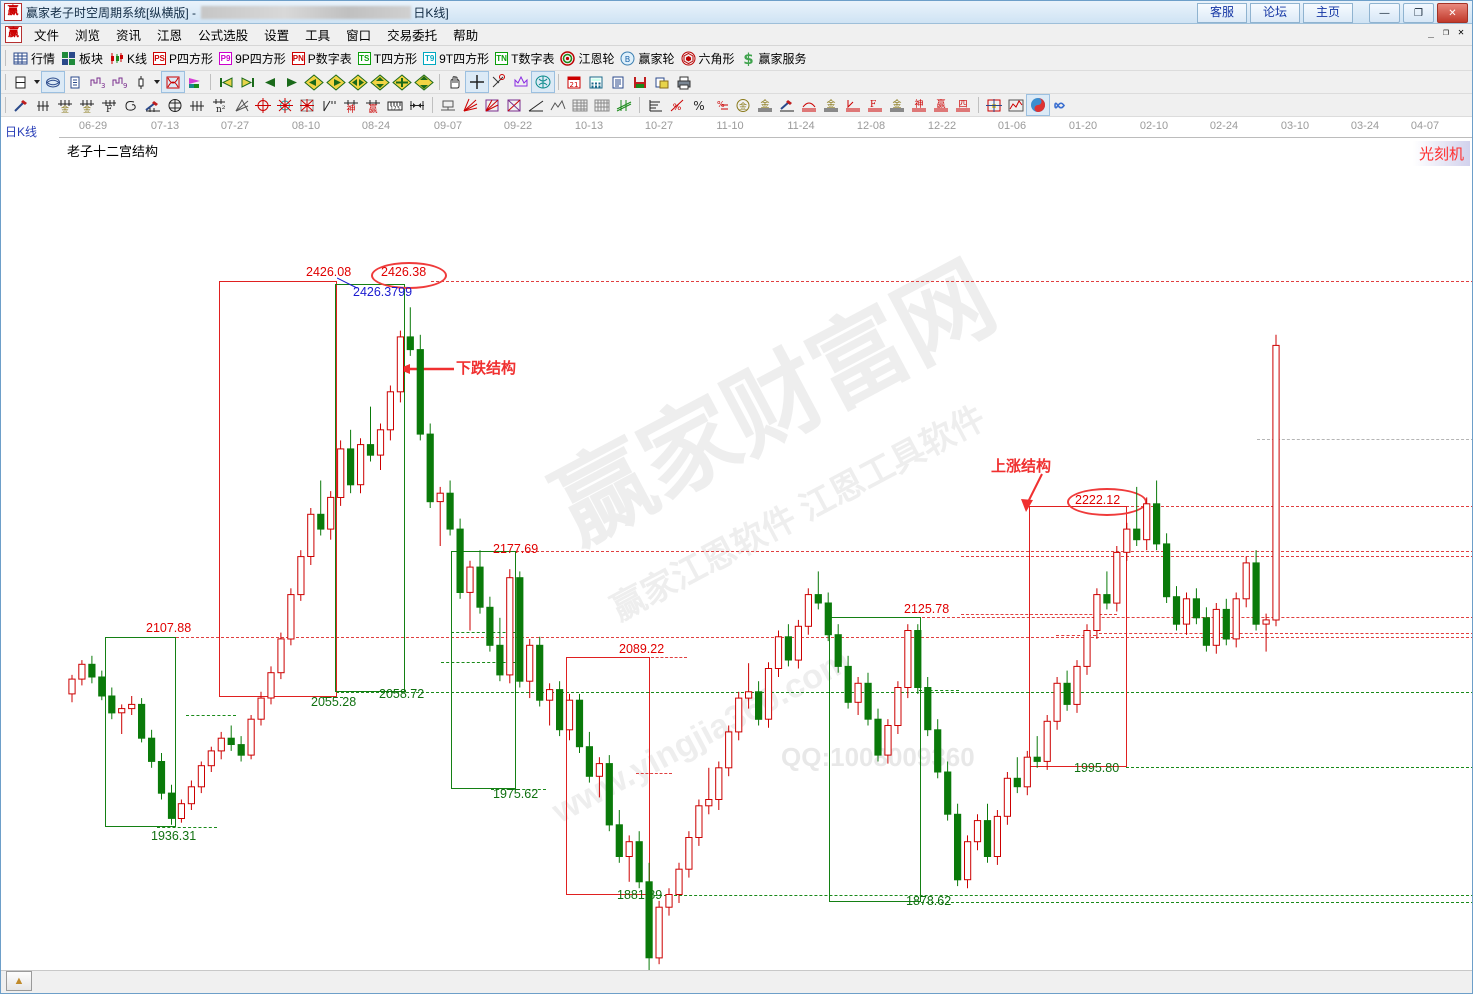 The height and width of the screenshot is (994, 1473). Describe the element at coordinates (19, 981) in the screenshot. I see `triangle-tool-icon: ▲` at that location.